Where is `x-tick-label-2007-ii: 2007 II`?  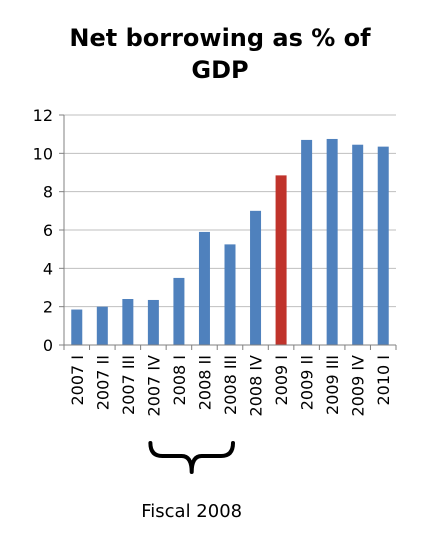 x-tick-label-2007-ii: 2007 II is located at coordinates (102, 382).